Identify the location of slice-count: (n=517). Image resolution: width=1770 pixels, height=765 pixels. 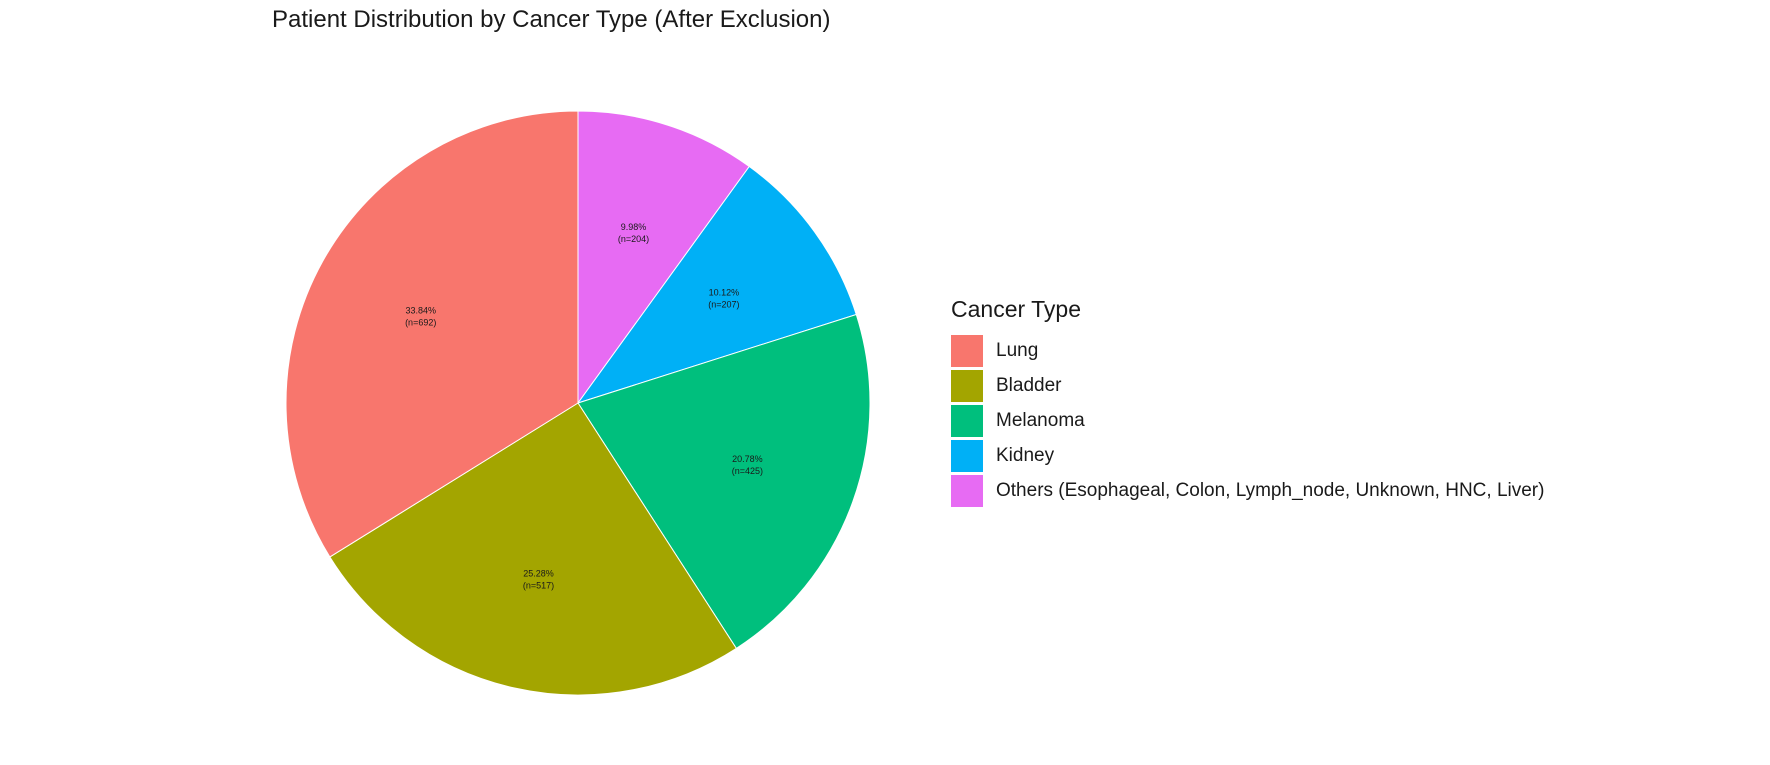
(538, 586).